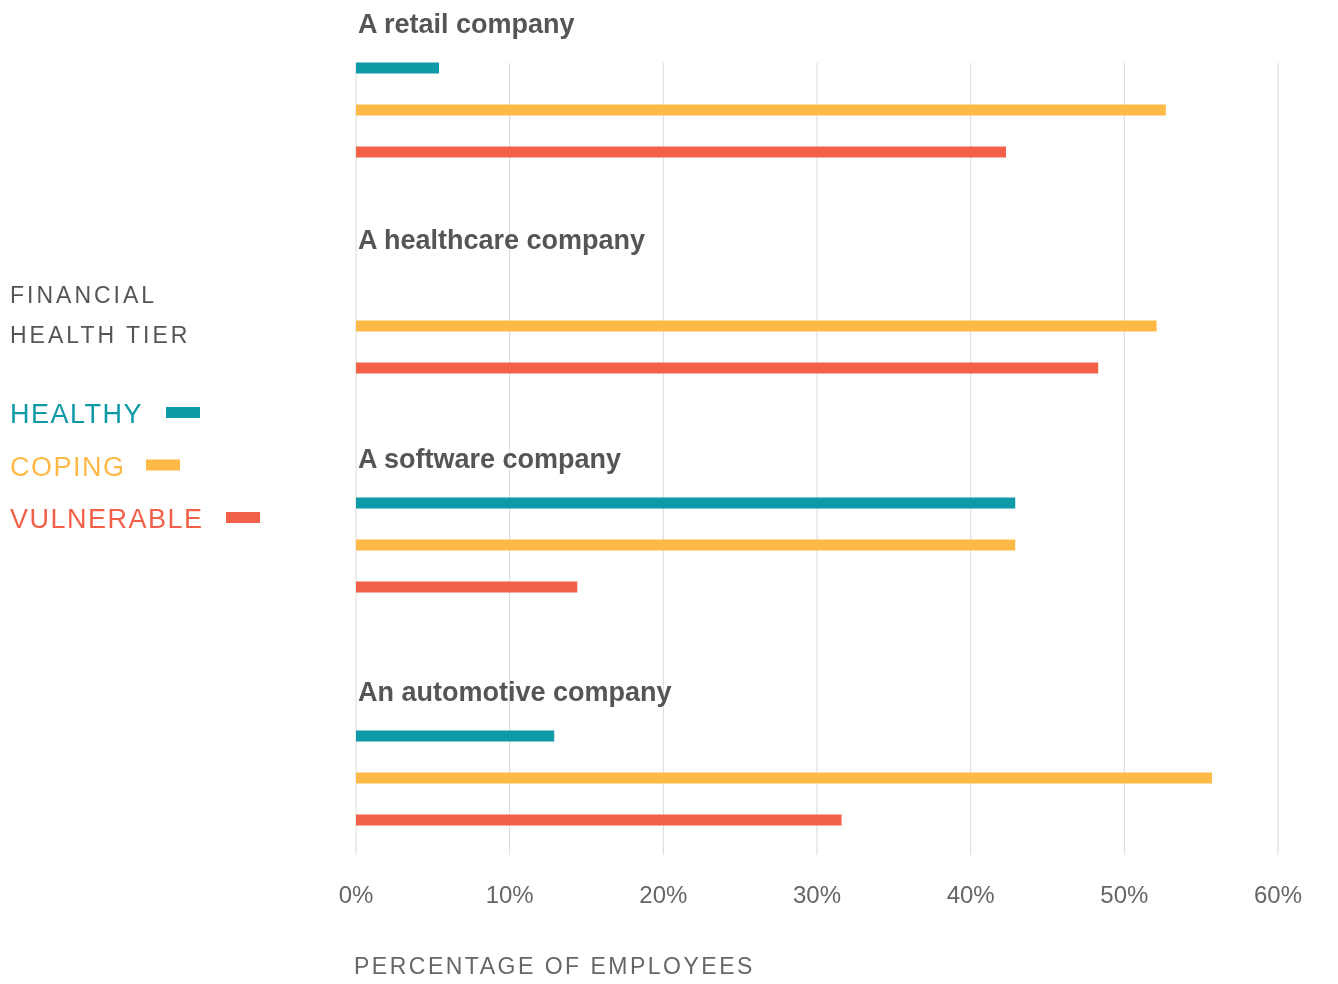 The height and width of the screenshot is (984, 1338). I want to click on y-tick-label: An automotive company, so click(515, 692).